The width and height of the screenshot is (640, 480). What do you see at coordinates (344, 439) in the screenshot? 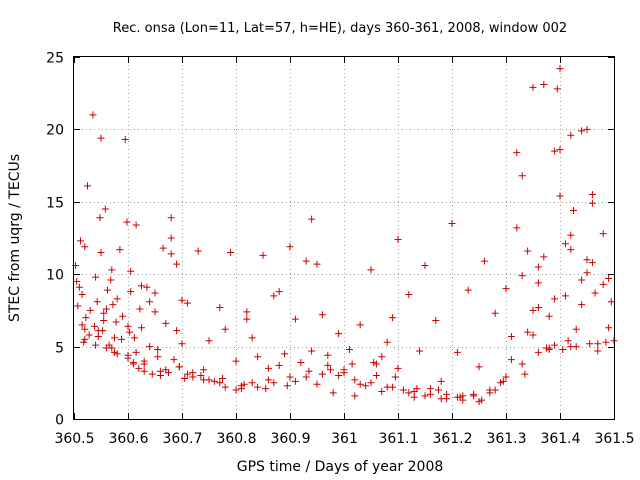
I see `x-tick-label: 361` at bounding box center [344, 439].